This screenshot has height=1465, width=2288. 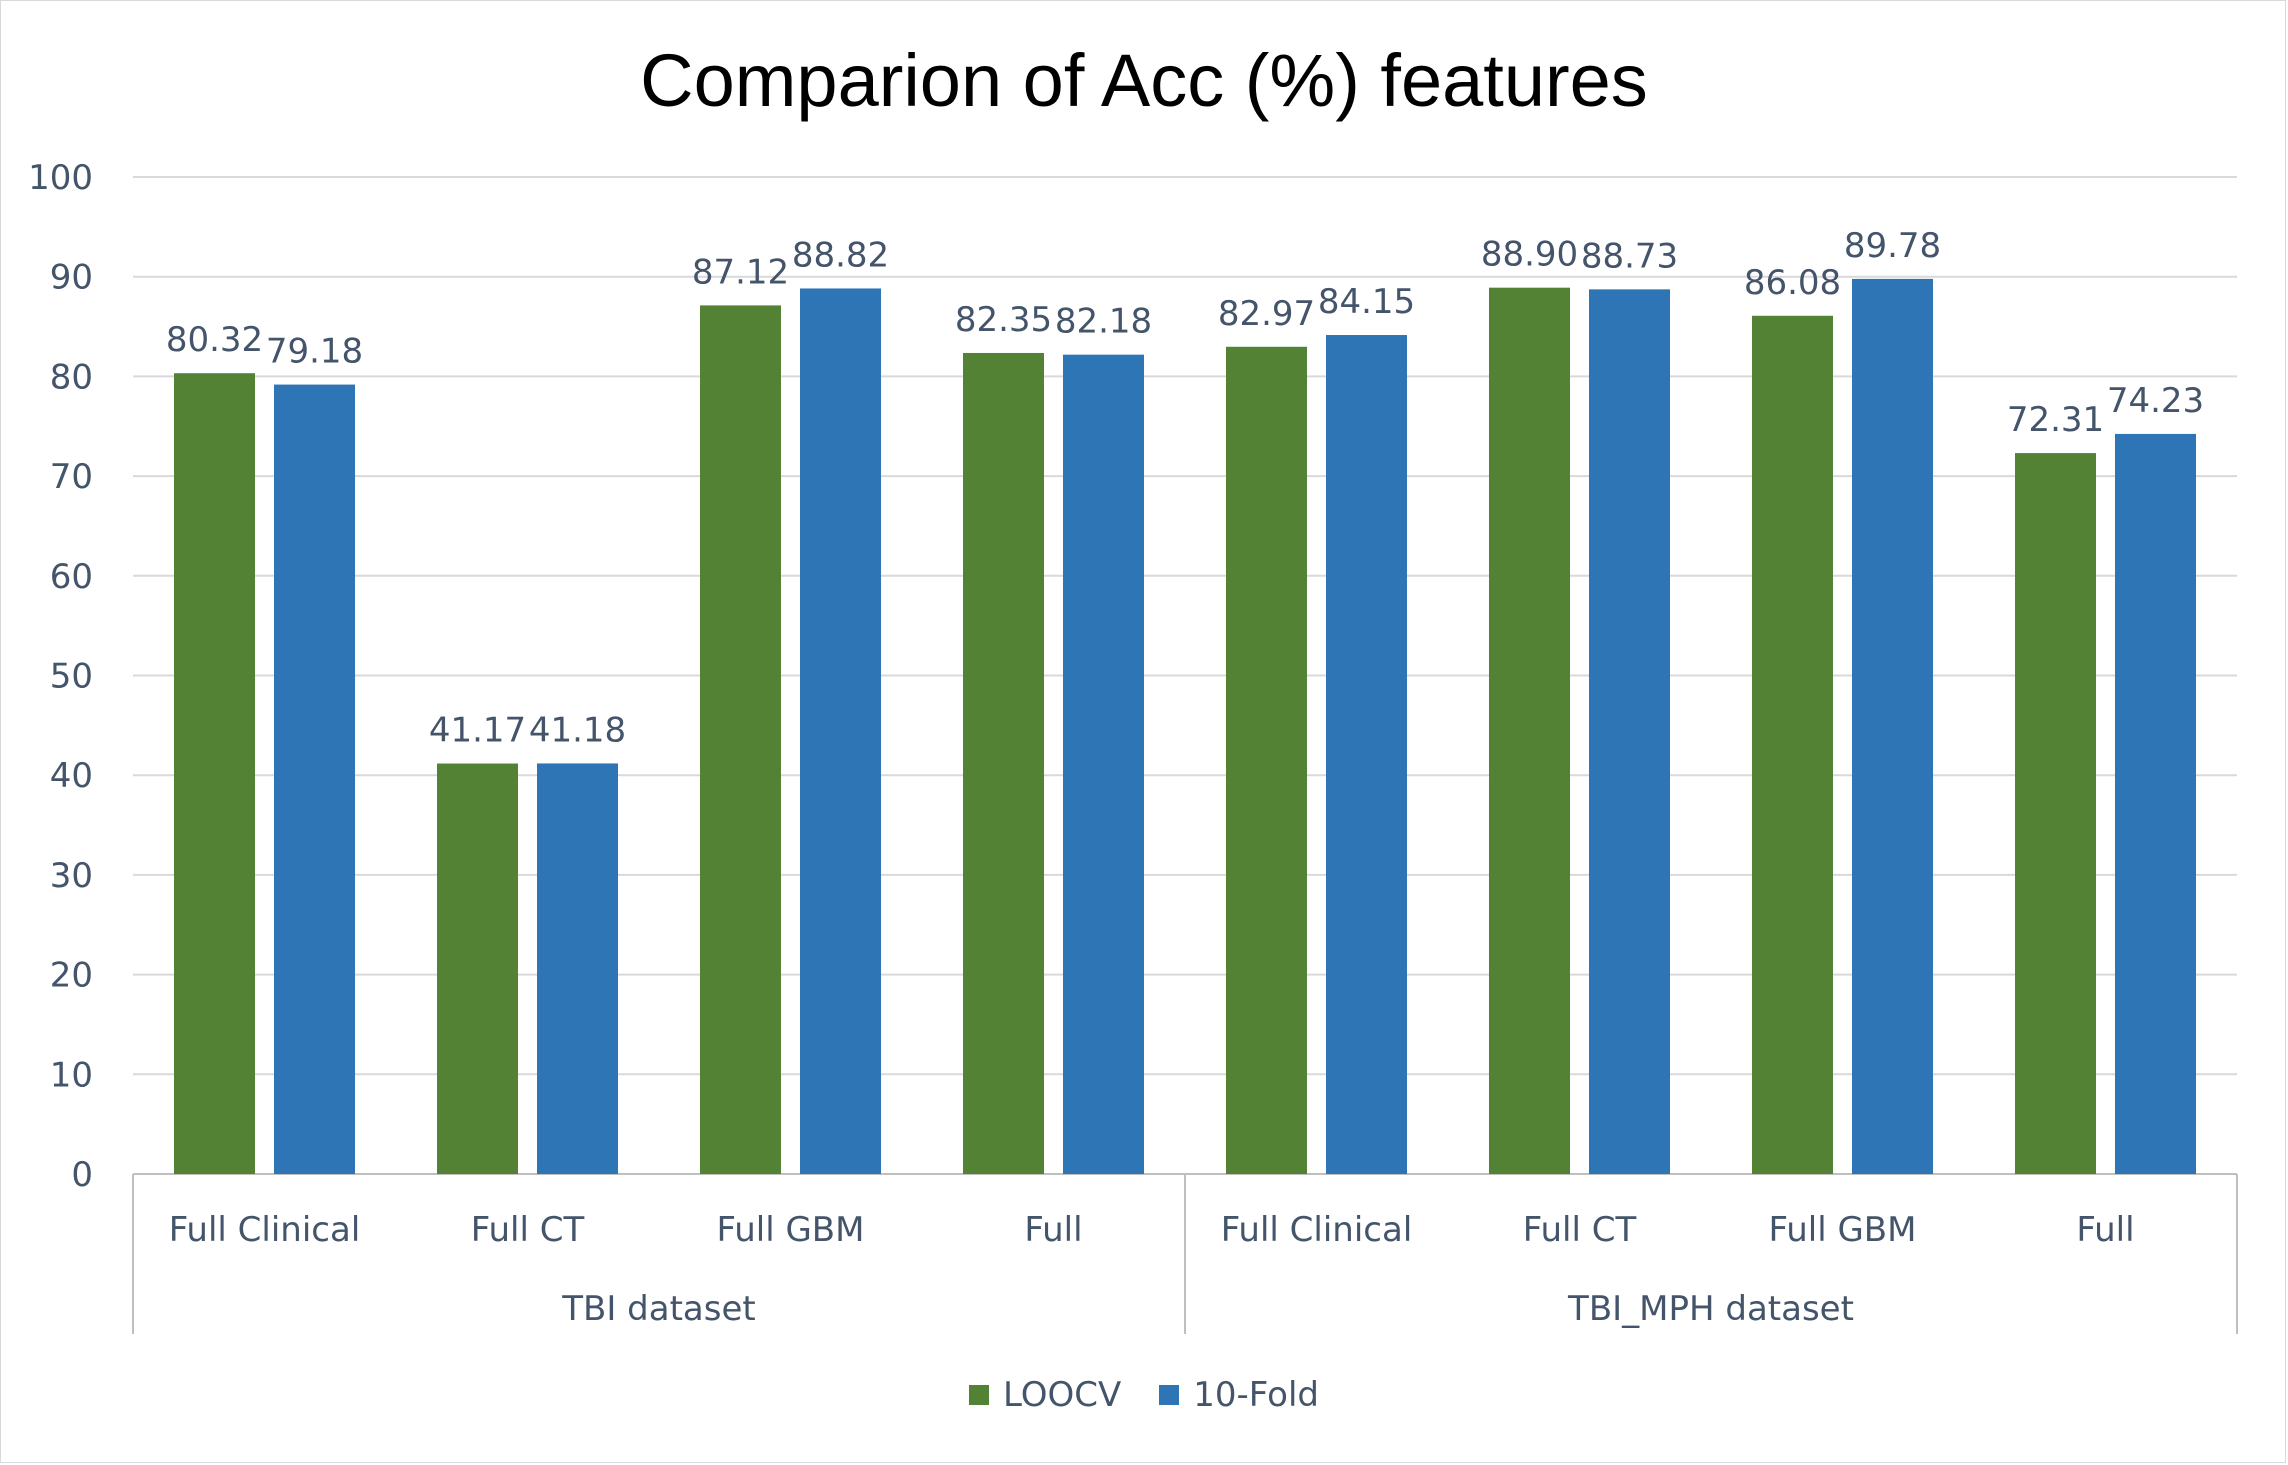 What do you see at coordinates (840, 255) in the screenshot?
I see `data-label: 88.82` at bounding box center [840, 255].